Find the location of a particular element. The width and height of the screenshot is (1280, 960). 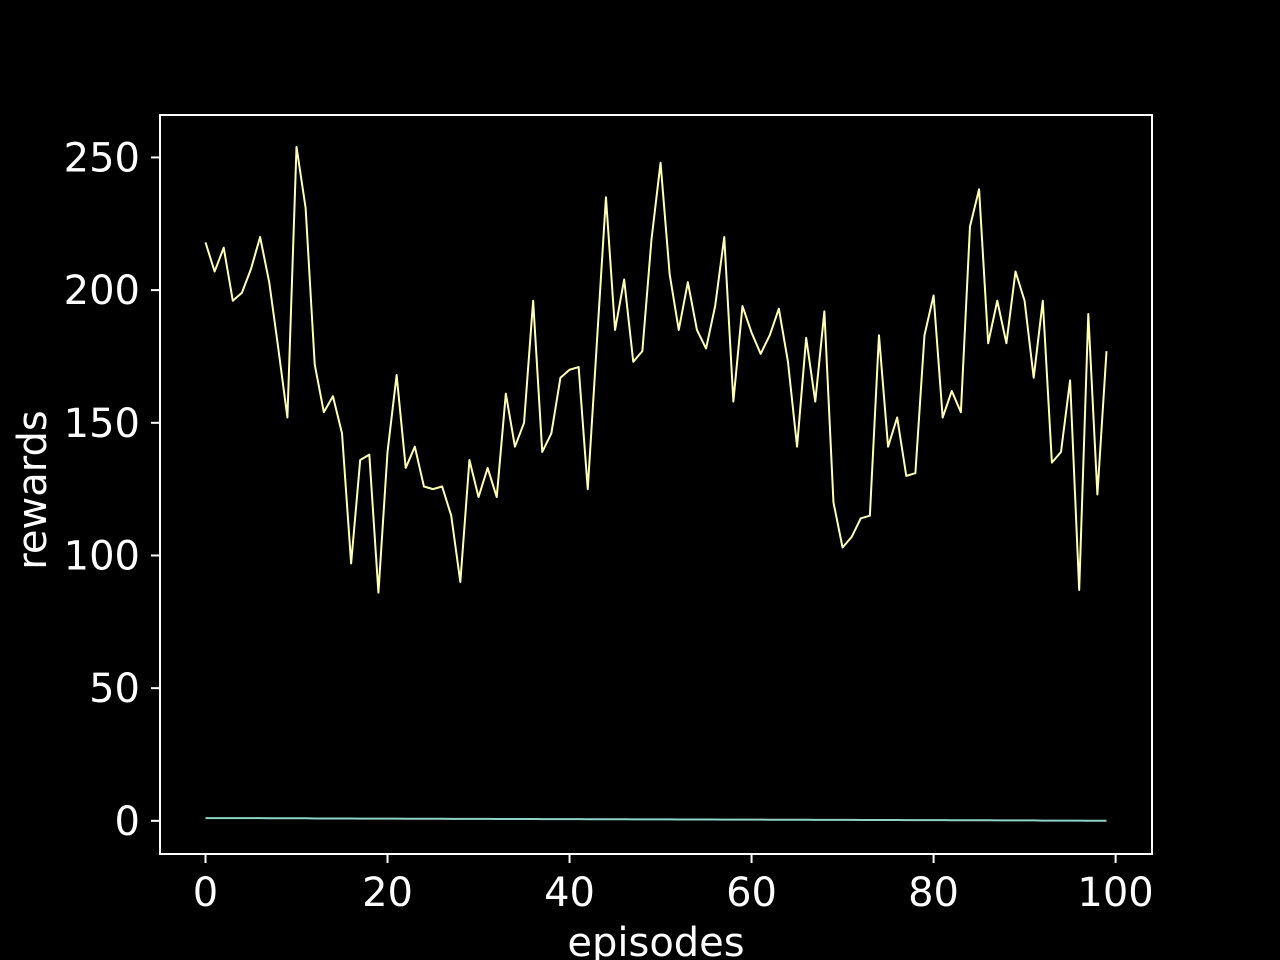

x-axis-label: episodes is located at coordinates (655, 940).